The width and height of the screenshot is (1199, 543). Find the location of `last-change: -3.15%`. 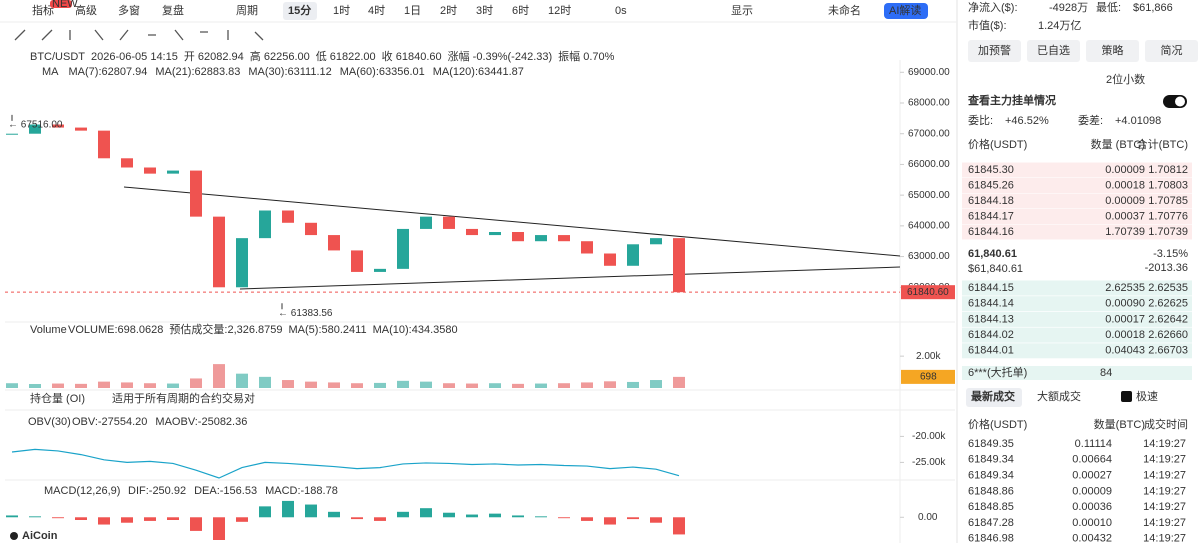

last-change: -3.15% is located at coordinates (1170, 254).